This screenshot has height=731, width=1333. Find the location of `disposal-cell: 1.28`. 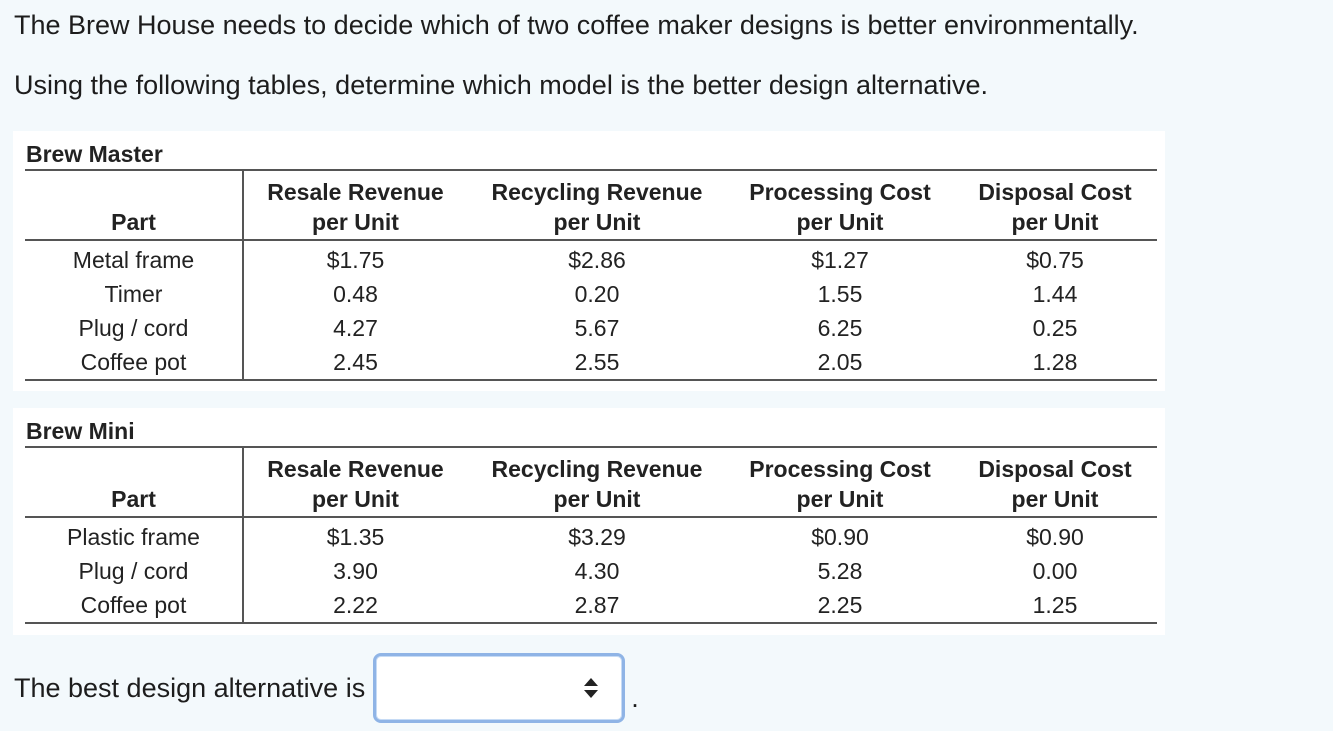

disposal-cell: 1.28 is located at coordinates (1055, 363).